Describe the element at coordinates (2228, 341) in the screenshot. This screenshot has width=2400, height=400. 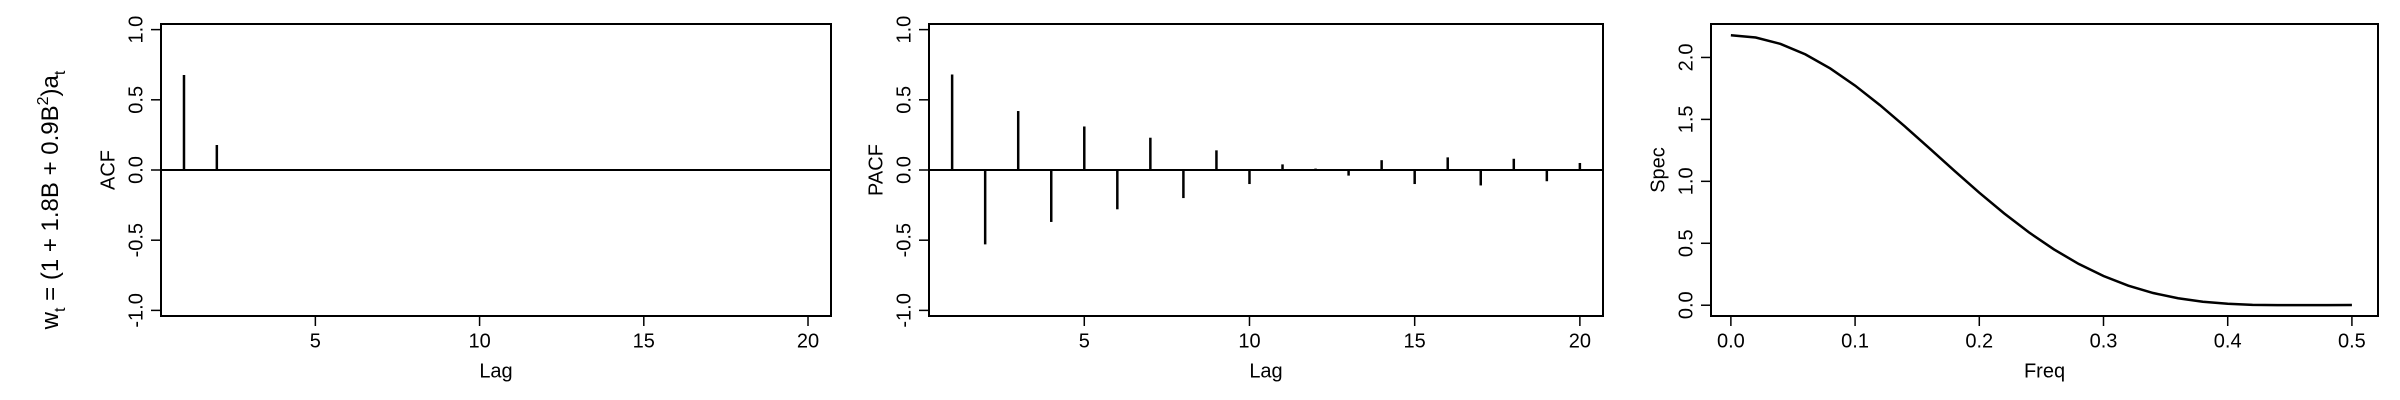
I see `x-tick-label: 0.4` at that location.